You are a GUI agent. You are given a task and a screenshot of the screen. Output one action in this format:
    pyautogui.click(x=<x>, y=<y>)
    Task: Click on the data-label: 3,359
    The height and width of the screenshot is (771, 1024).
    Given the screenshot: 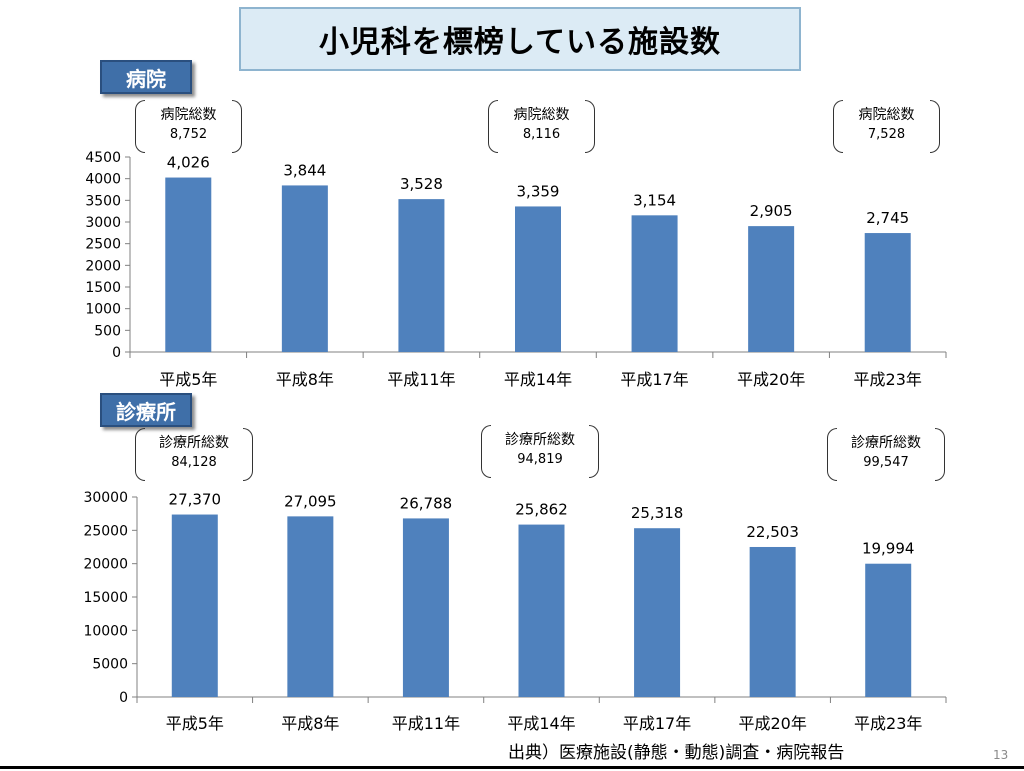 What is the action you would take?
    pyautogui.click(x=538, y=191)
    